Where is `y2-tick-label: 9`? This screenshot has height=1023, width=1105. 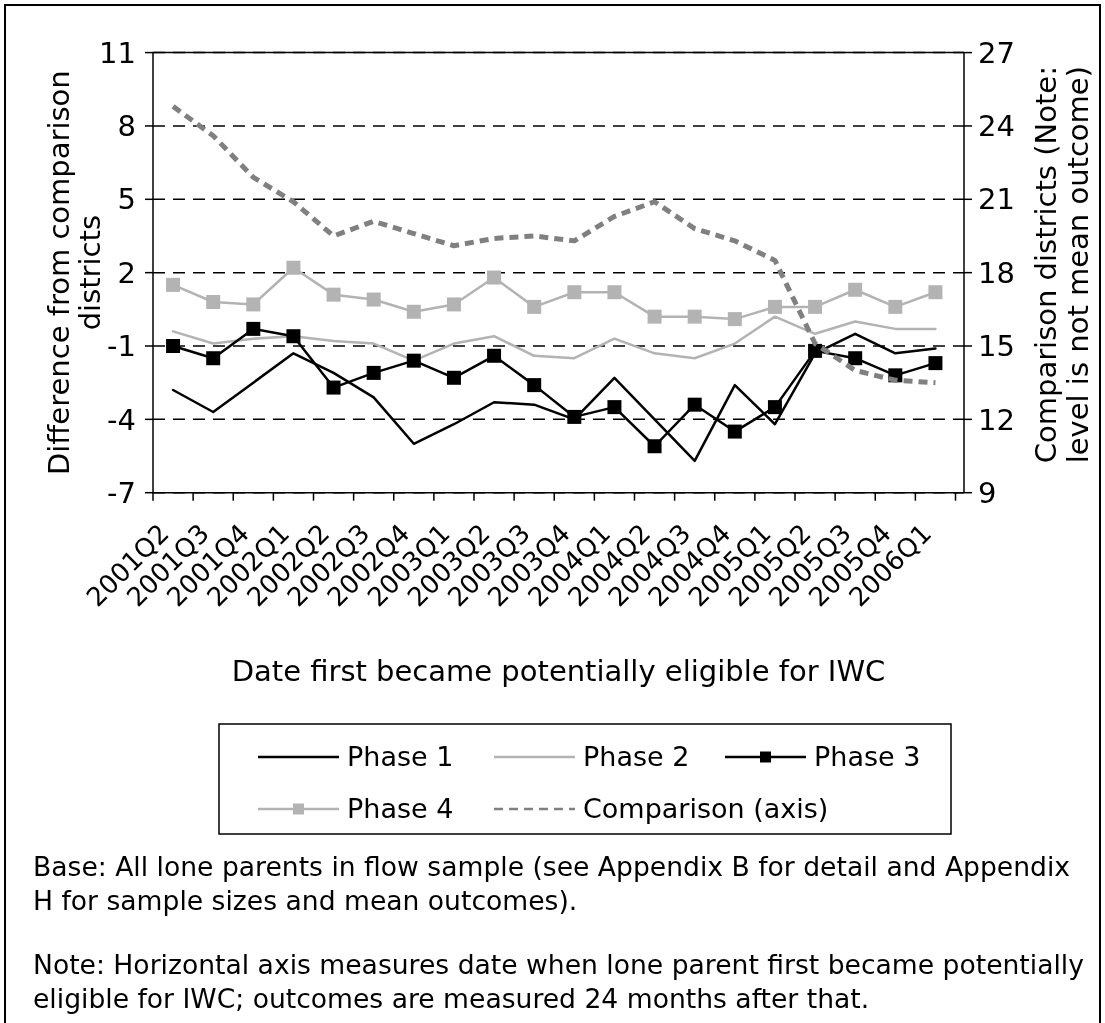
y2-tick-label: 9 is located at coordinates (987, 492).